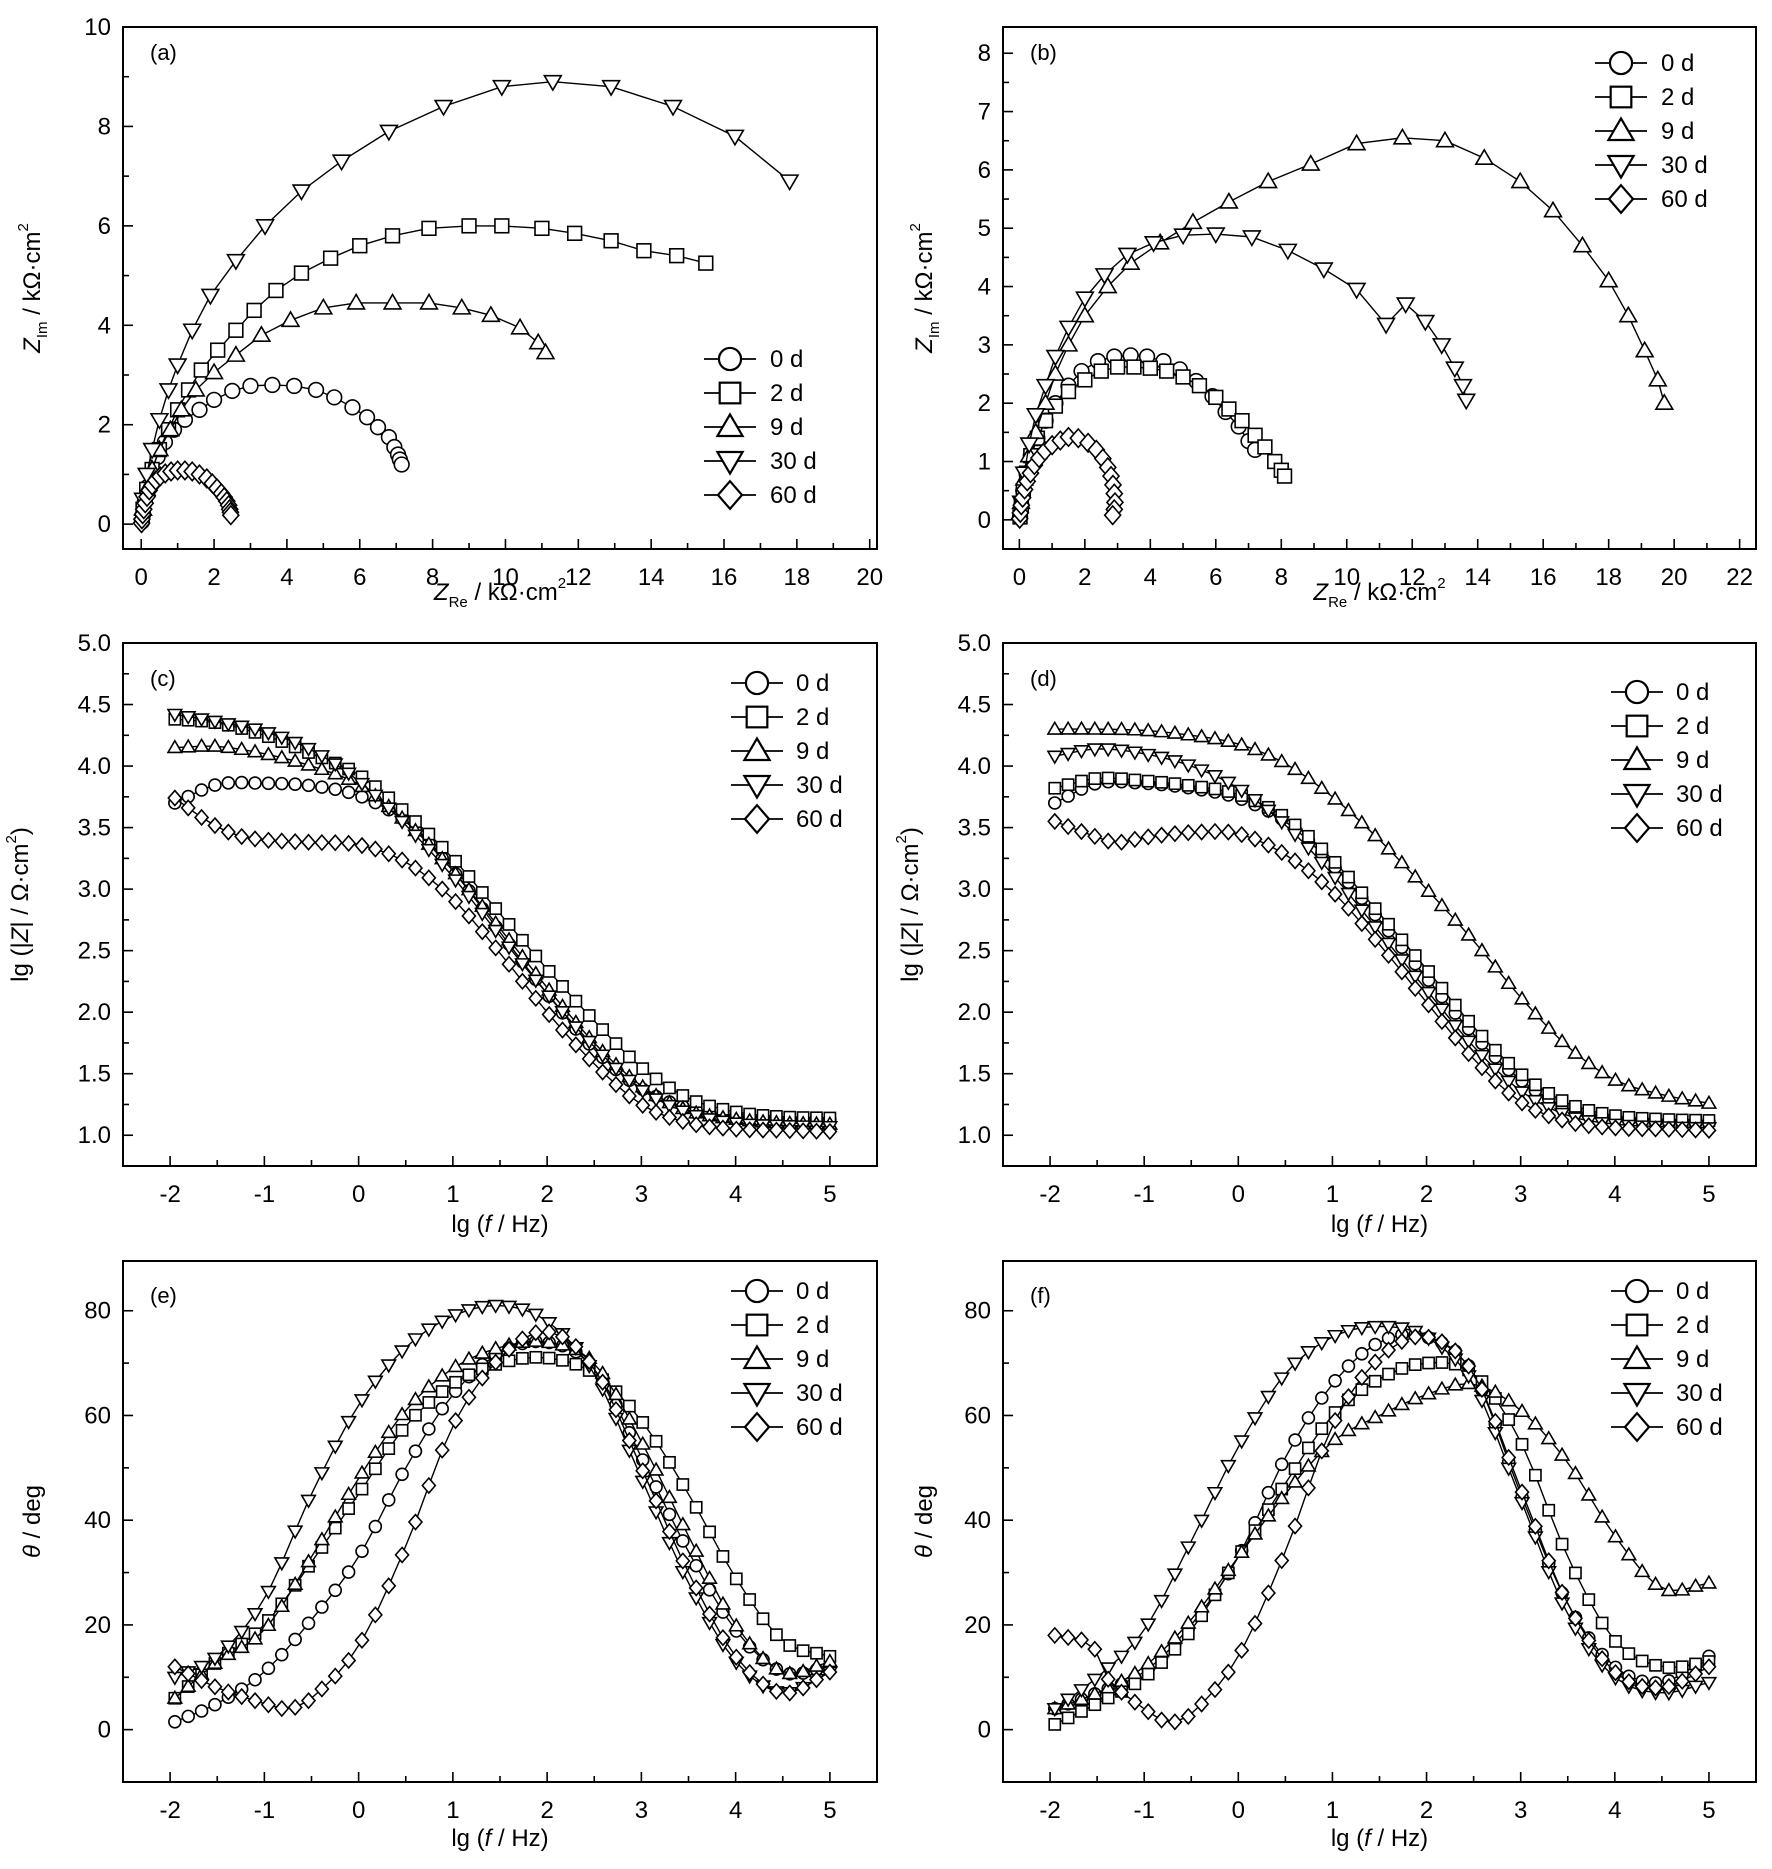 The height and width of the screenshot is (1869, 1772). I want to click on y-tick-label: 1, so click(984, 462).